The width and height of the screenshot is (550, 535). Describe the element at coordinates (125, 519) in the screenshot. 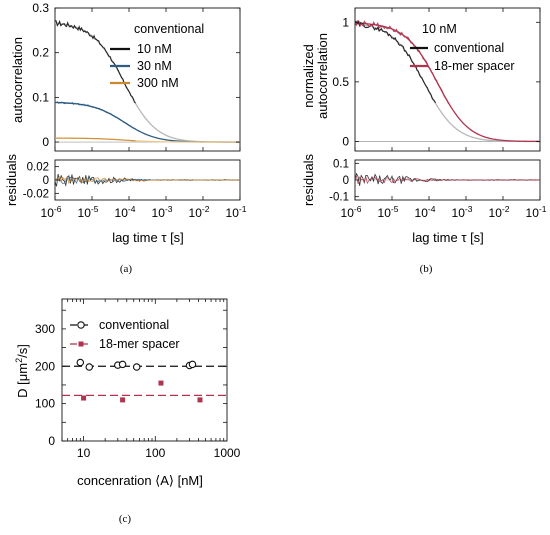

I see `panel-c-subcaption: (c)` at that location.